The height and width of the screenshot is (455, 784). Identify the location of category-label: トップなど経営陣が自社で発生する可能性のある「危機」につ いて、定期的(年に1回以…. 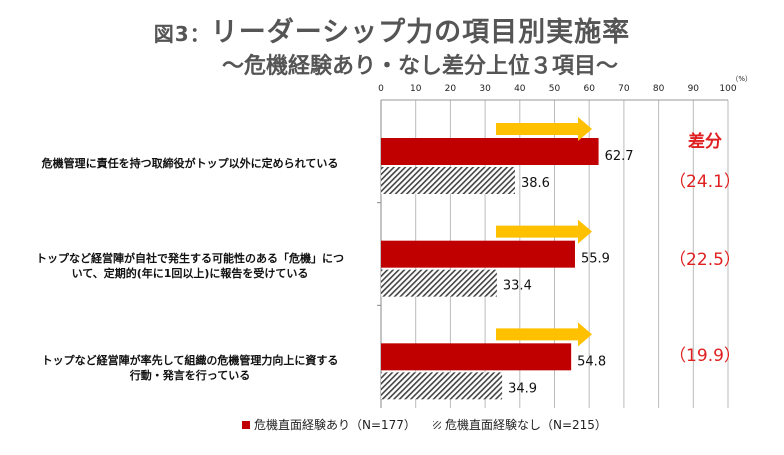
(190, 266).